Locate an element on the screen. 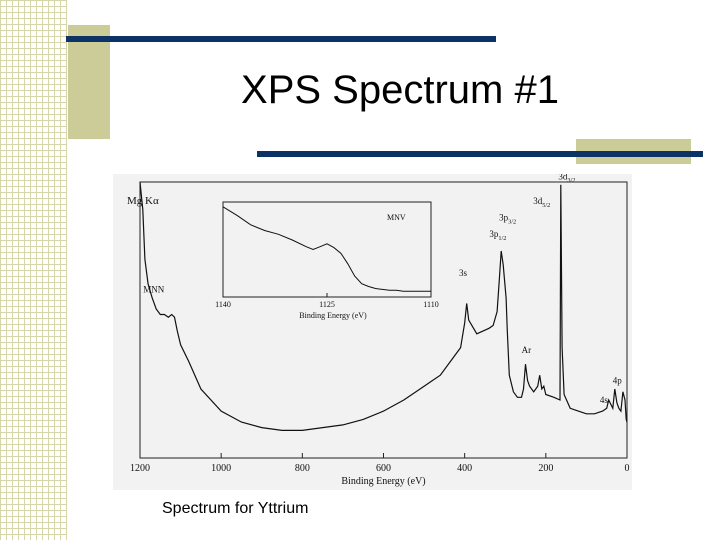 The width and height of the screenshot is (720, 540). inset-series-label: MNV is located at coordinates (396, 217).